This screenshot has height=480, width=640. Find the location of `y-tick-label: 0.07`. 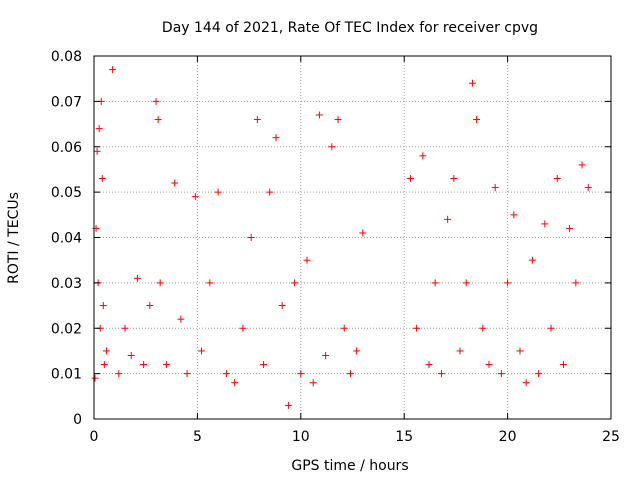

y-tick-label: 0.07 is located at coordinates (66, 102).